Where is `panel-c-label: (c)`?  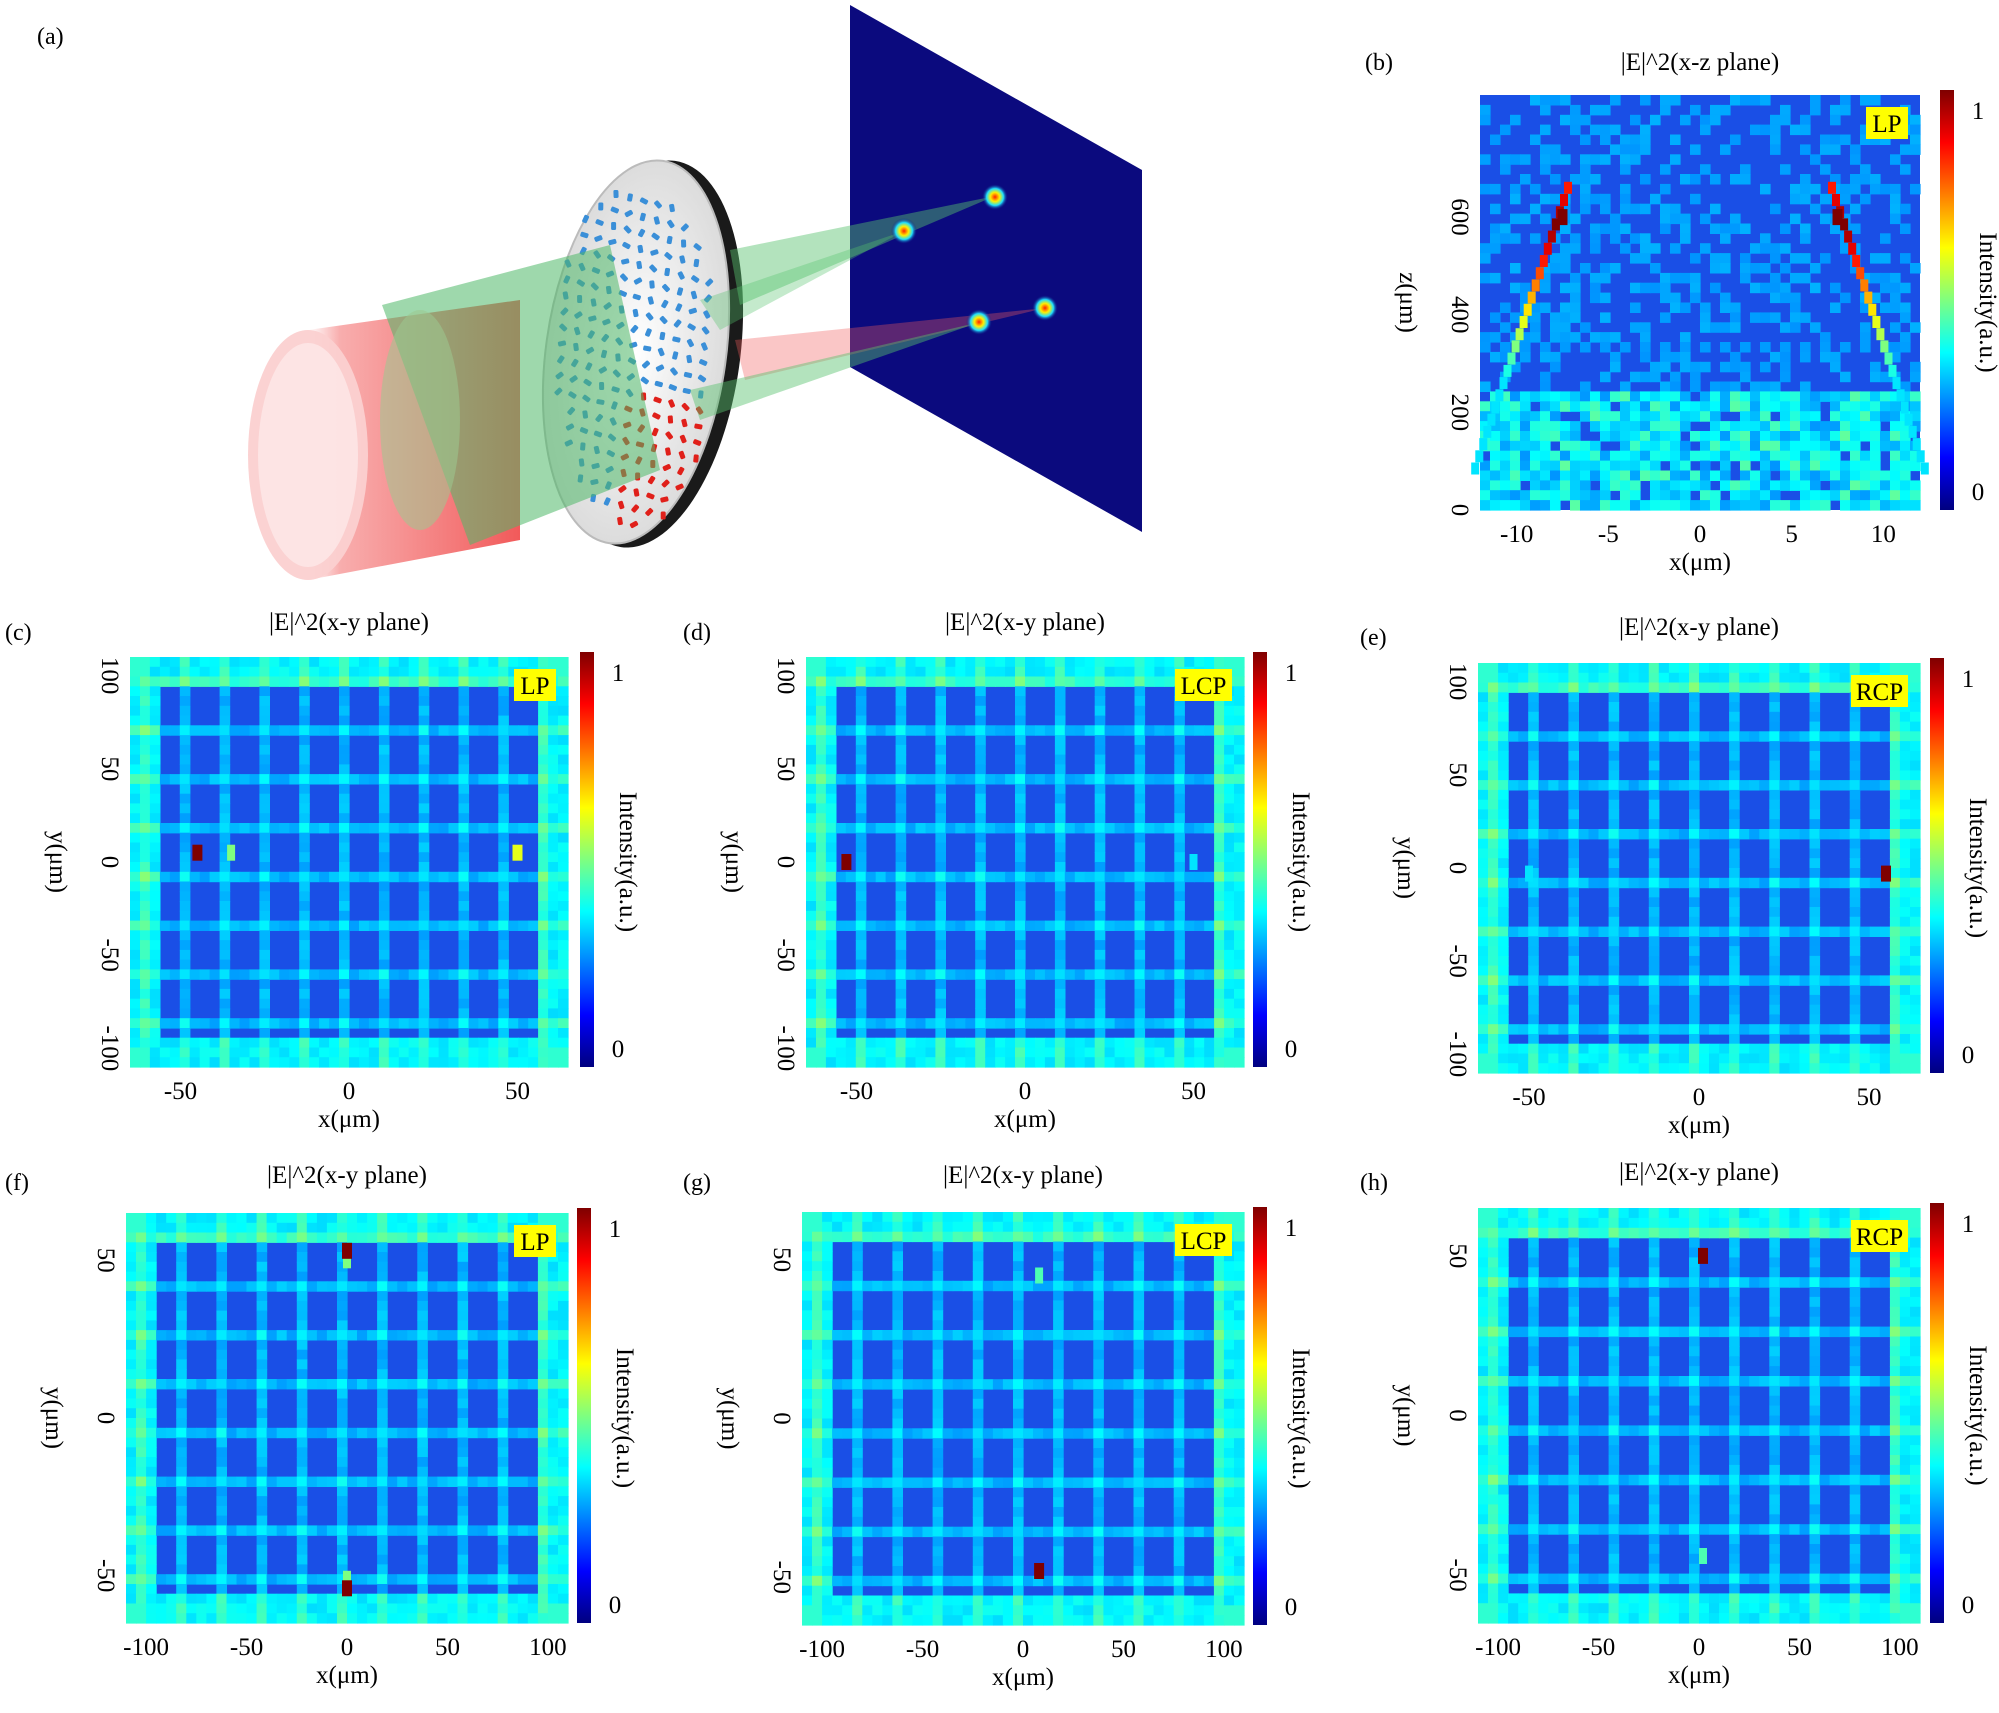 panel-c-label: (c) is located at coordinates (18, 633).